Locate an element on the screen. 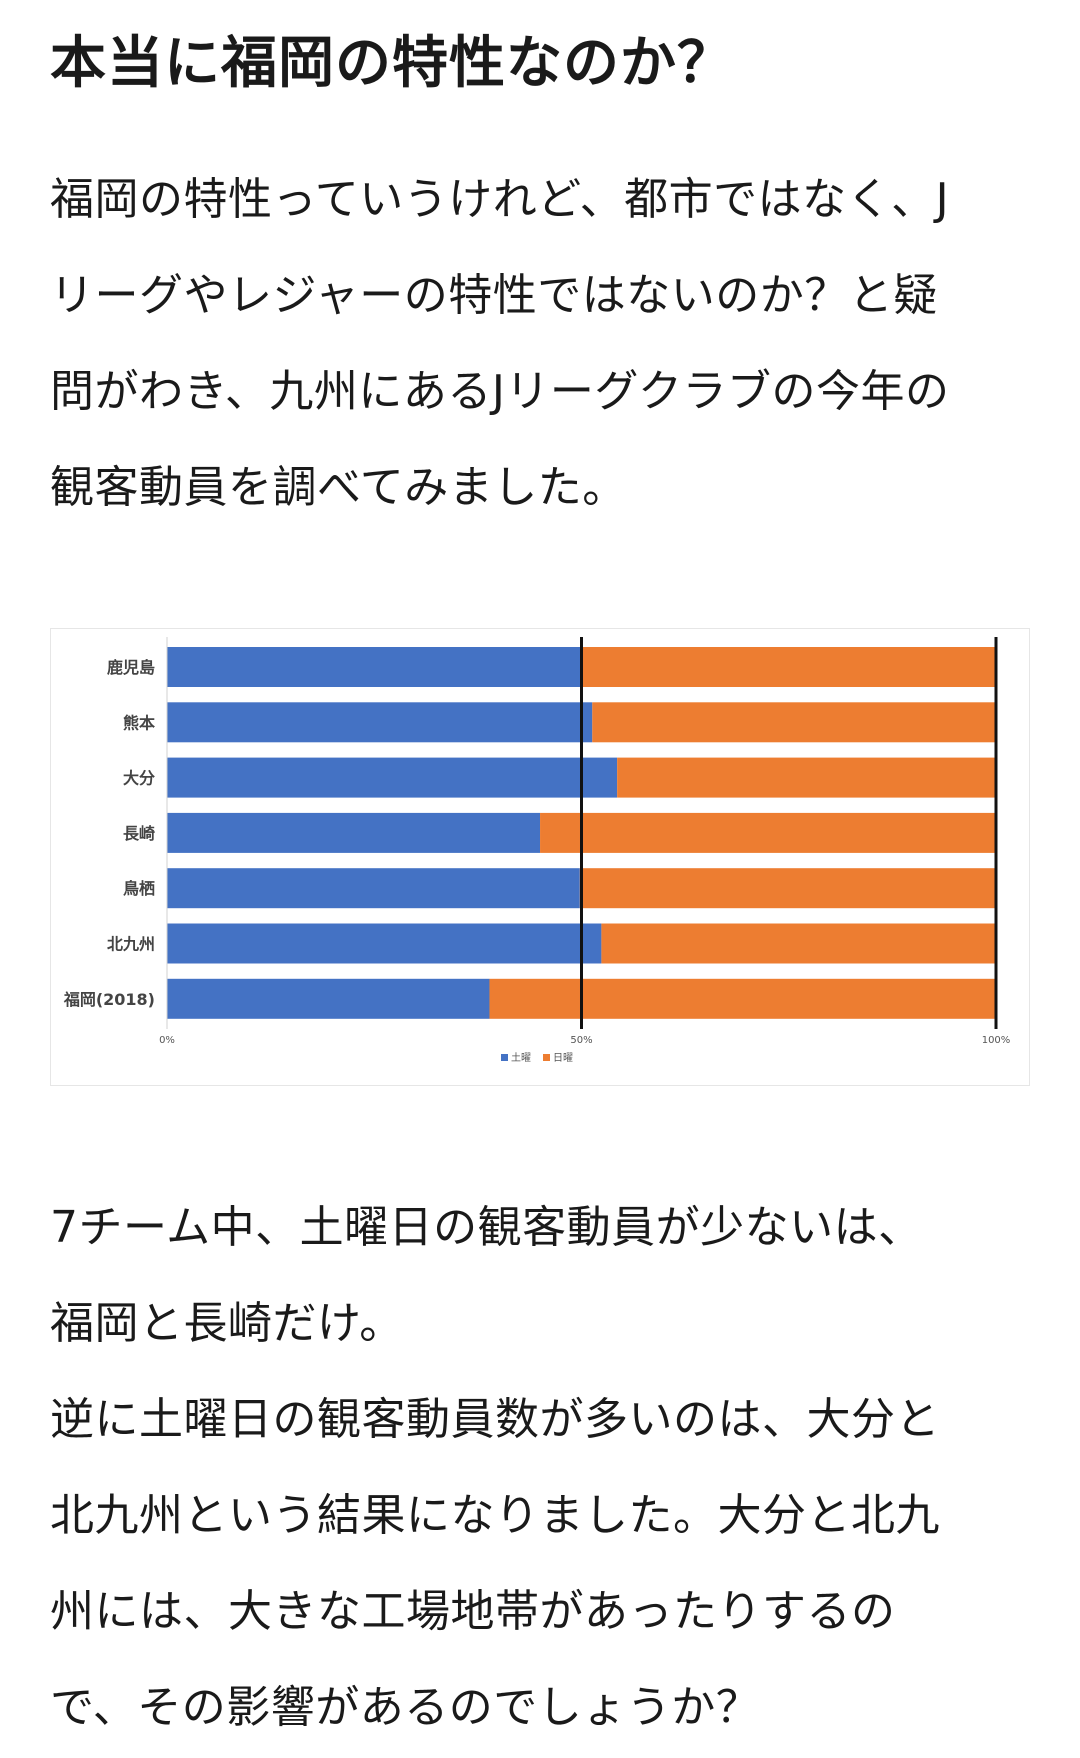 This screenshot has height=1758, width=1080. x-tick-label: 100% is located at coordinates (996, 1040).